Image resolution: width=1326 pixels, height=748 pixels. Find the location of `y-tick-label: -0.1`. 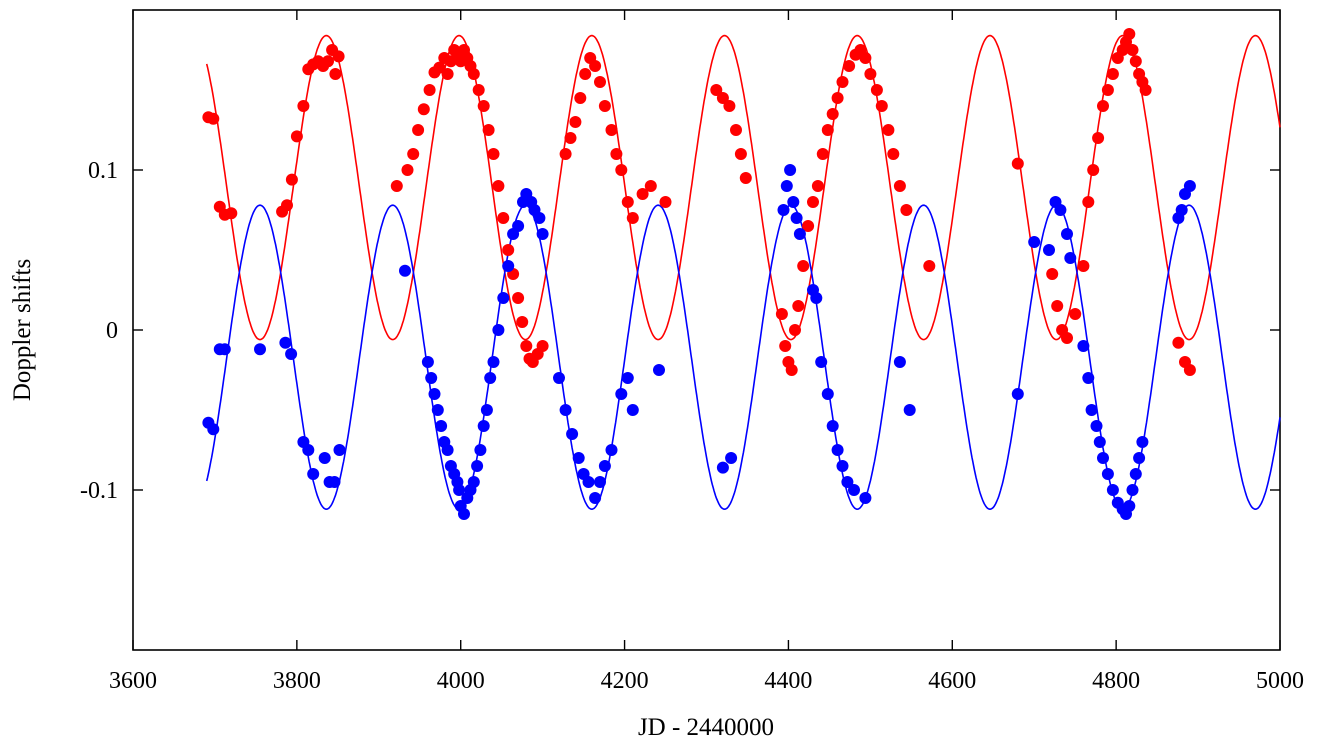

y-tick-label: -0.1 is located at coordinates (99, 491).